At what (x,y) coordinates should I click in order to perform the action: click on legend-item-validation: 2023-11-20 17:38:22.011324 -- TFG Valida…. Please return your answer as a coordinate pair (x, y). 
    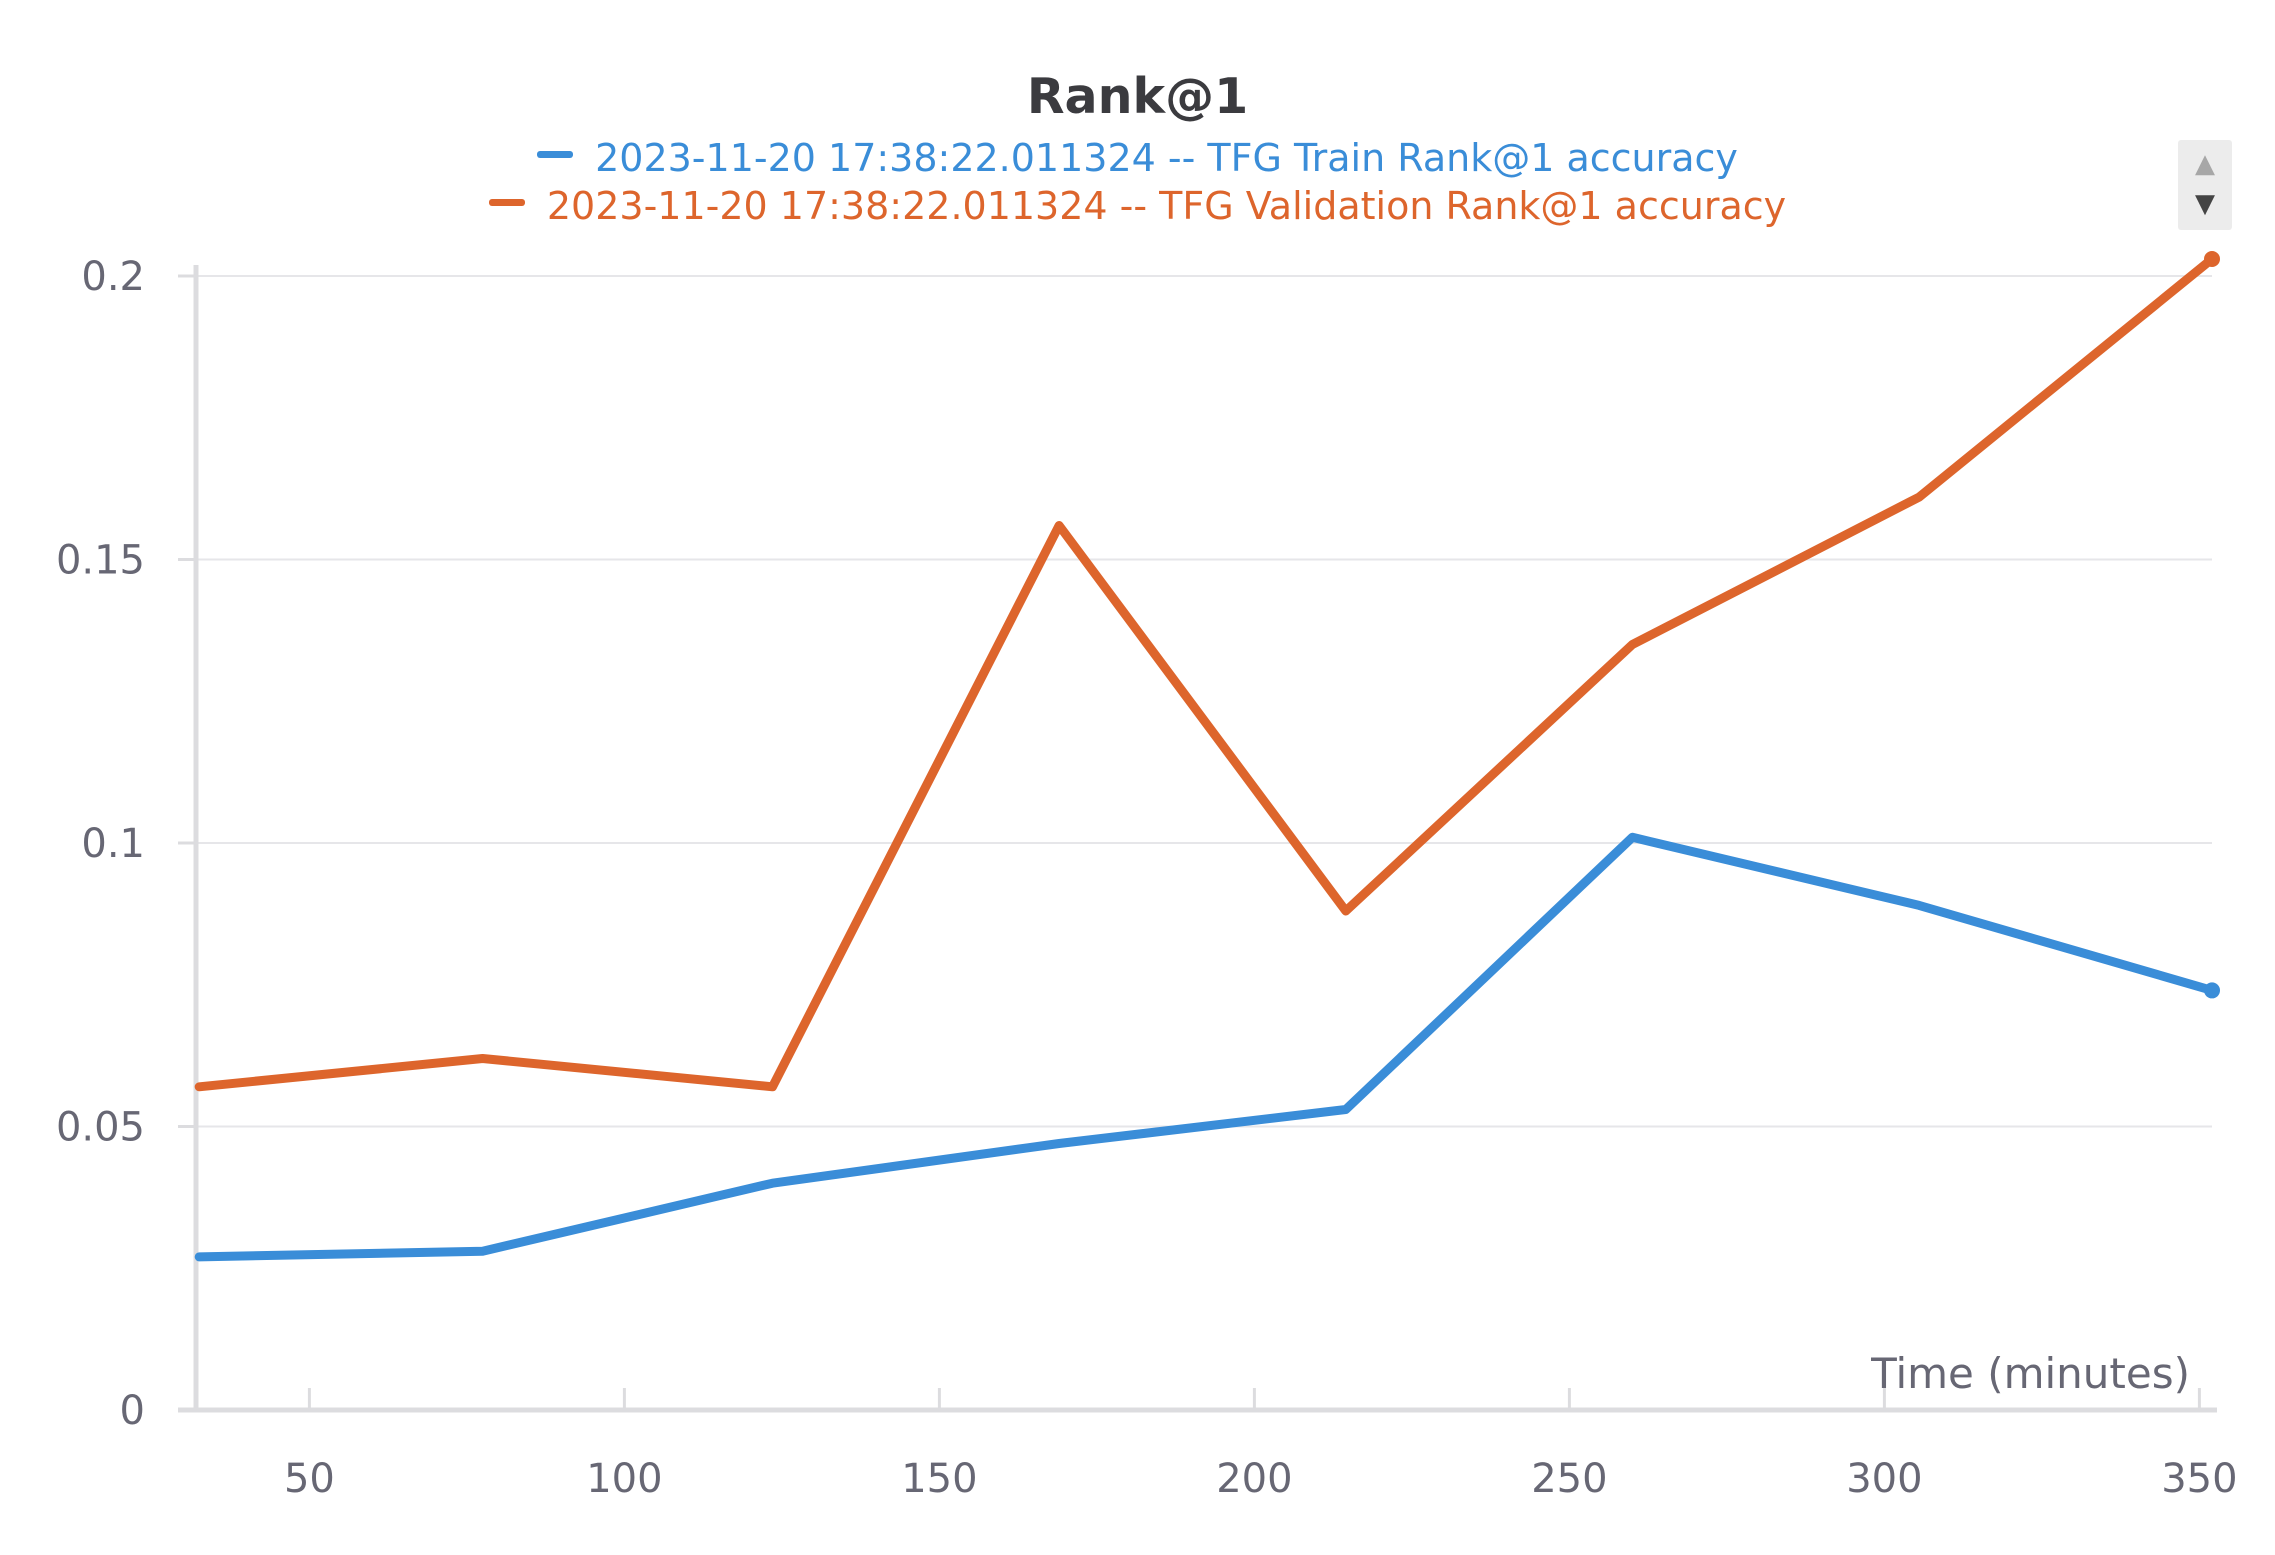
    Looking at the image, I should click on (1137, 206).